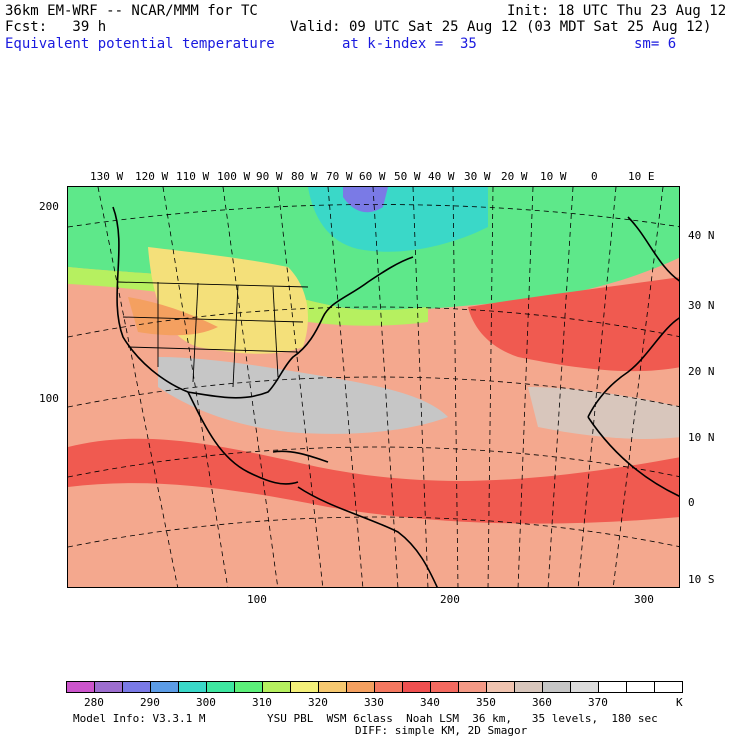 This screenshot has width=740, height=740. I want to click on lon-label: 90 W, so click(269, 176).